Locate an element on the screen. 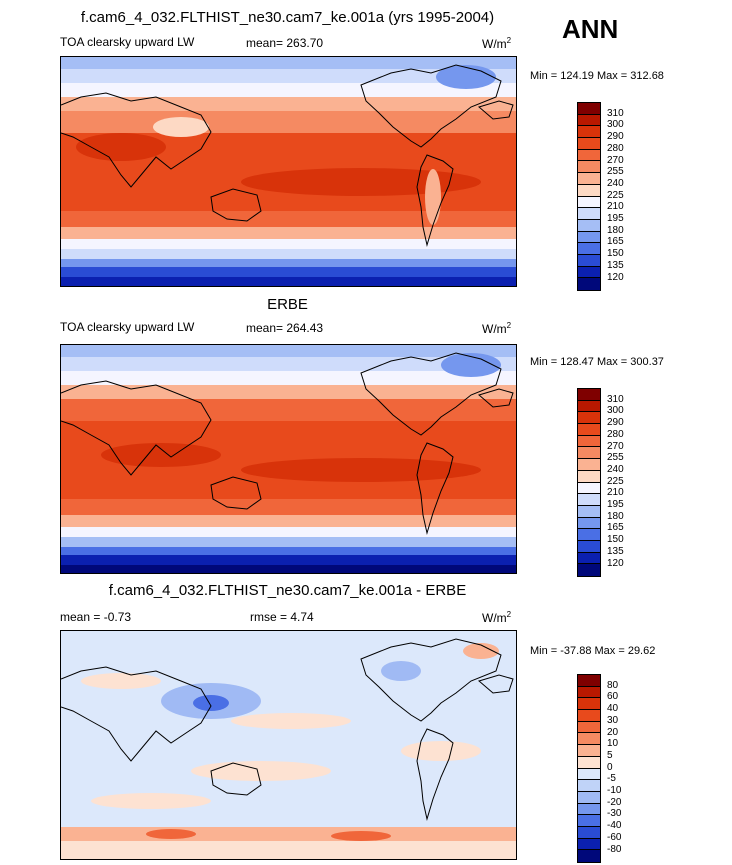 This screenshot has width=732, height=865. colorbar-tick-label: 40 is located at coordinates (613, 709).